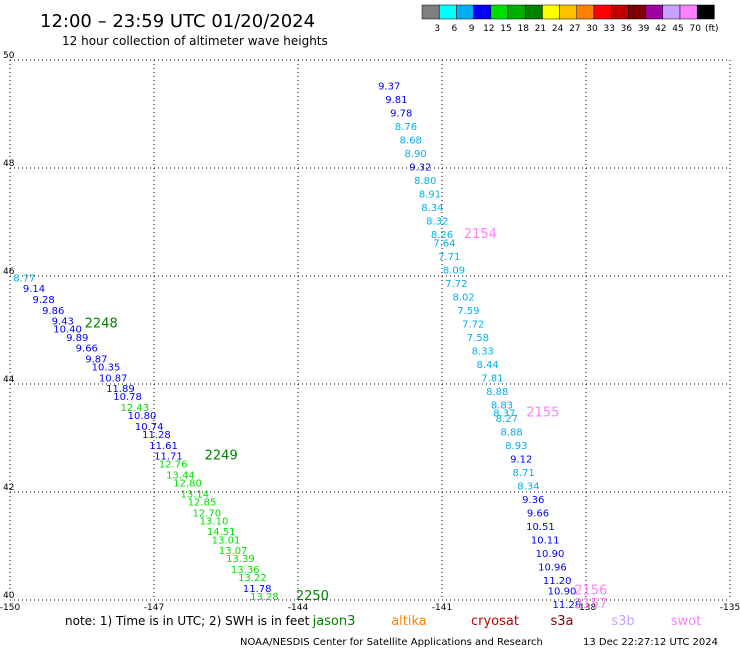  I want to click on swh-value: 8.68, so click(411, 141).